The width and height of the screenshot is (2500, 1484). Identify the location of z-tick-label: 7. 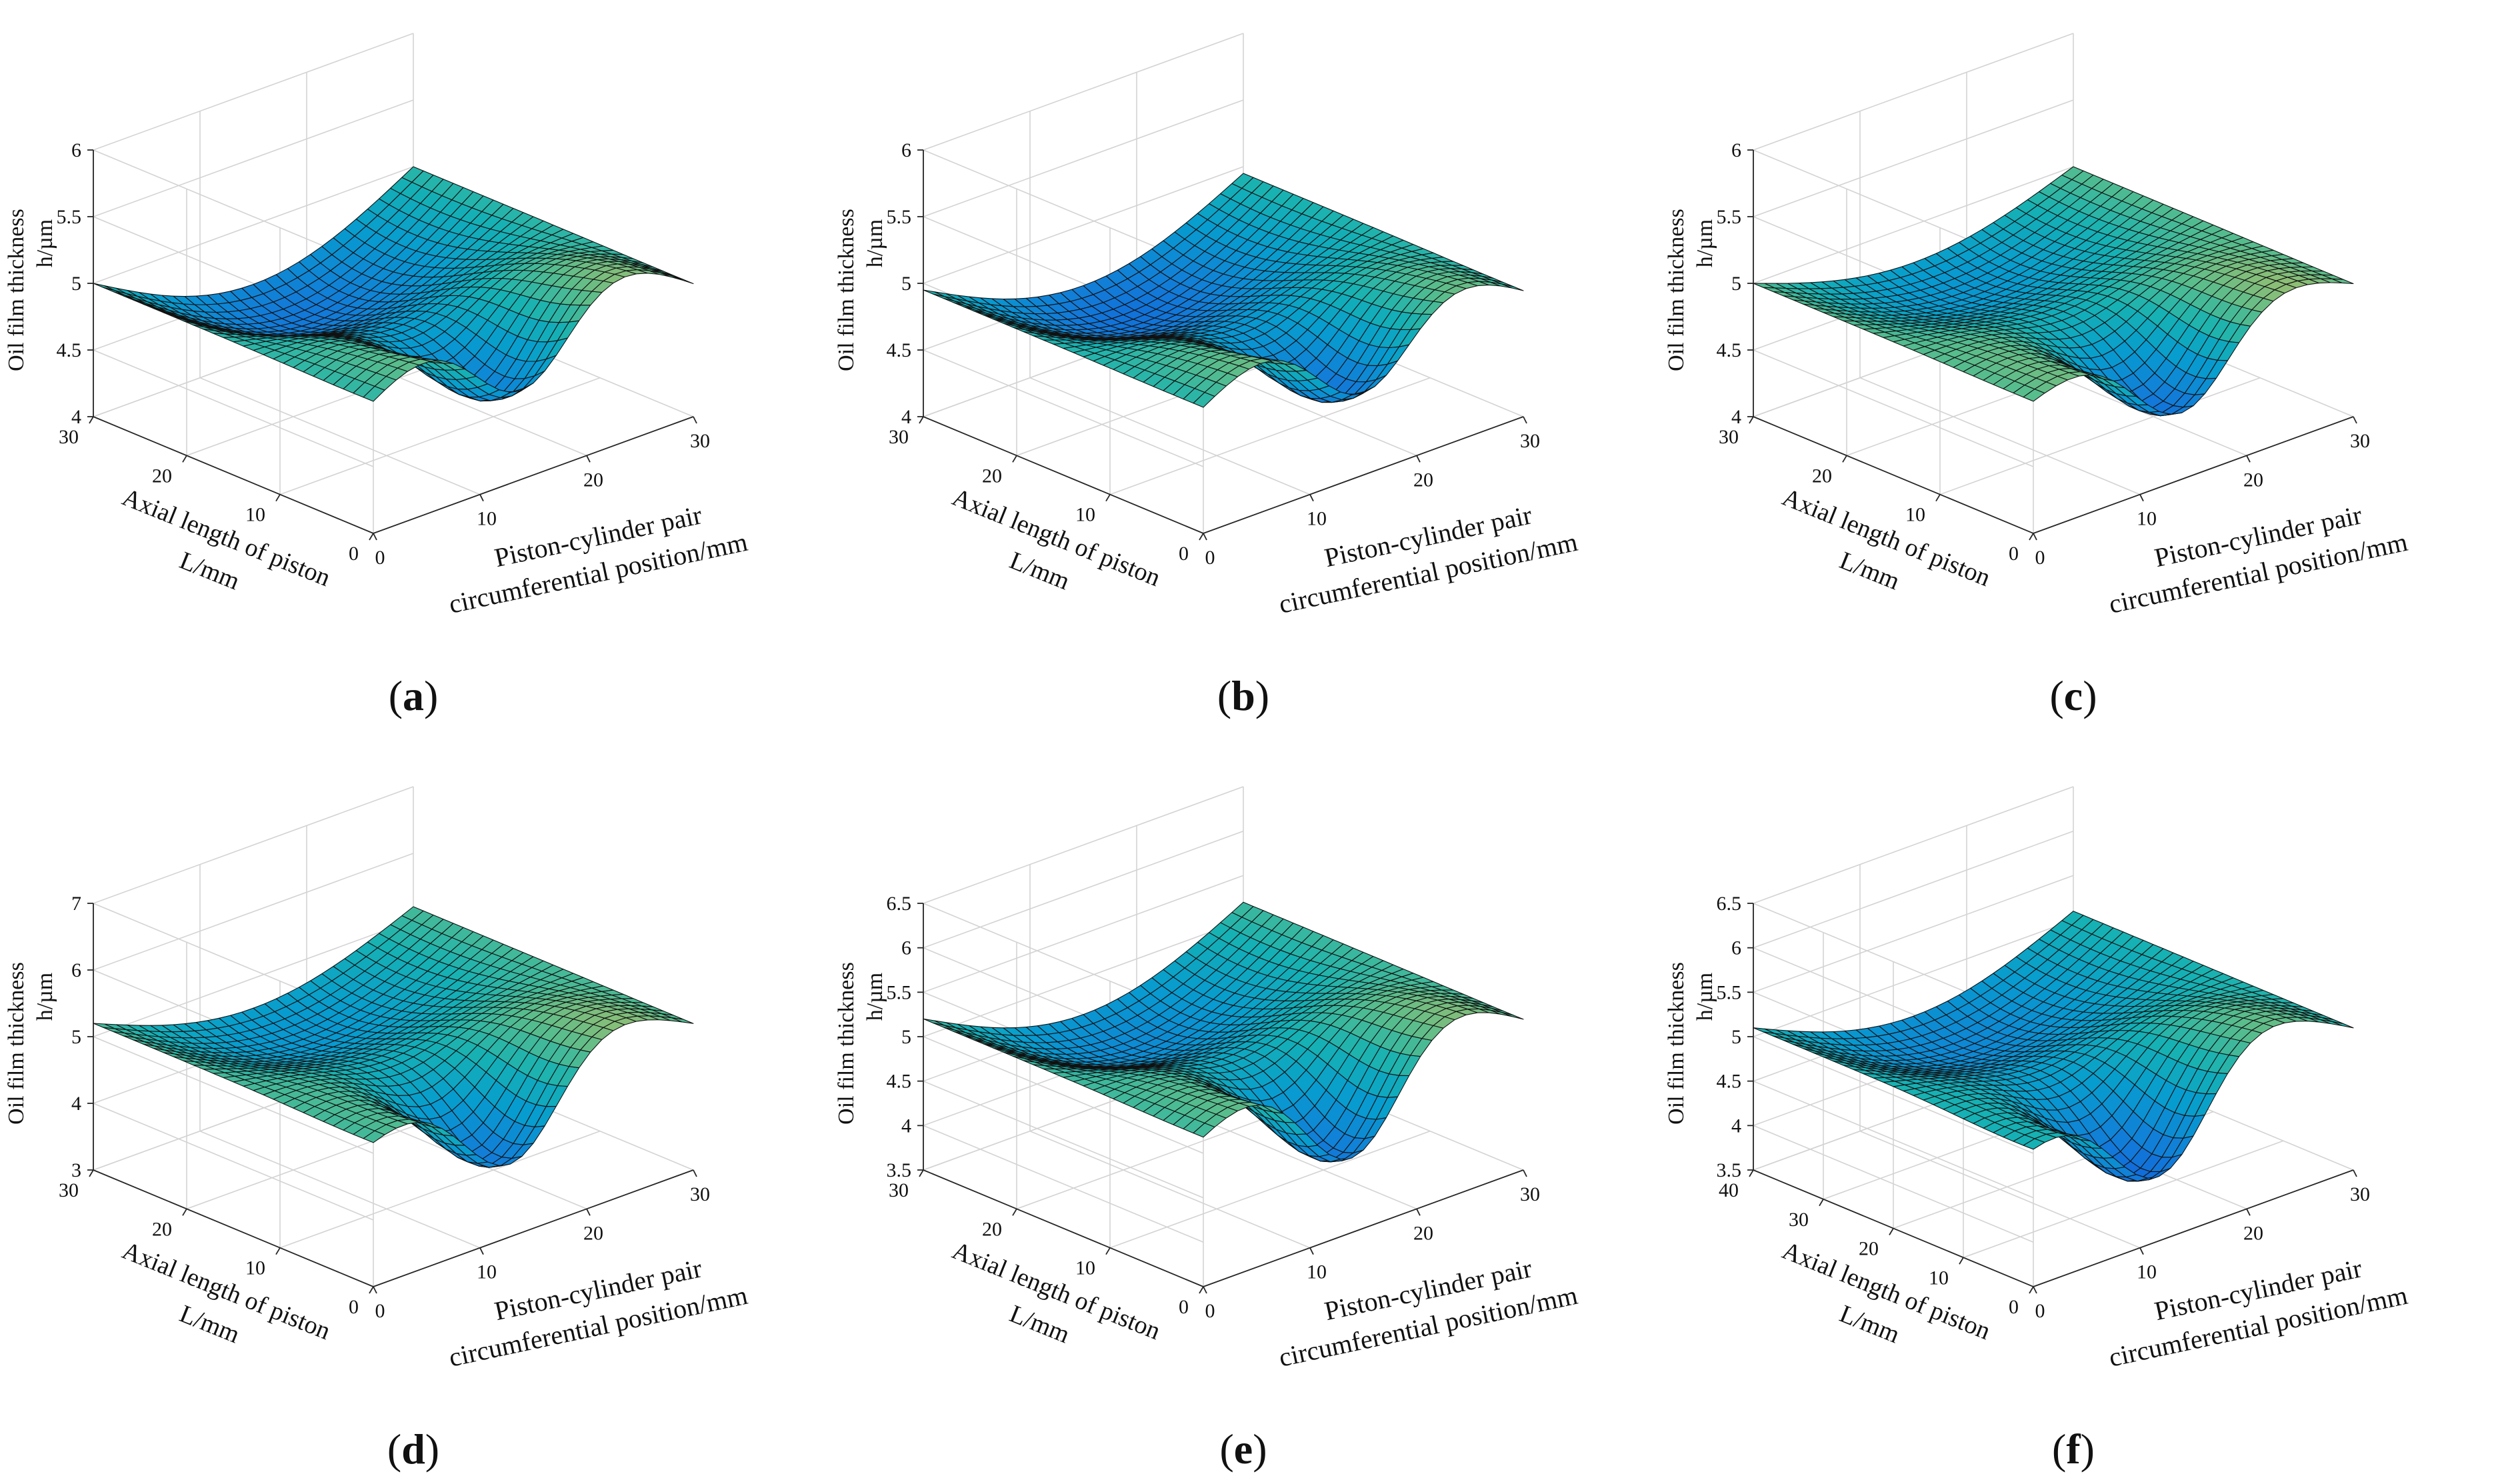
(76, 904).